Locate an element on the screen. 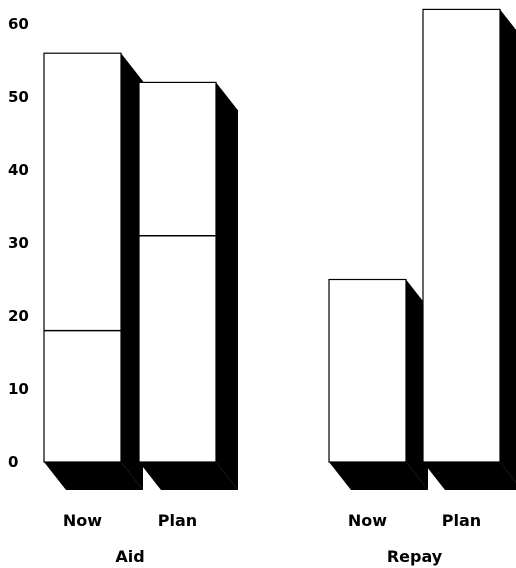  y-tick-label: 20 is located at coordinates (18, 316).